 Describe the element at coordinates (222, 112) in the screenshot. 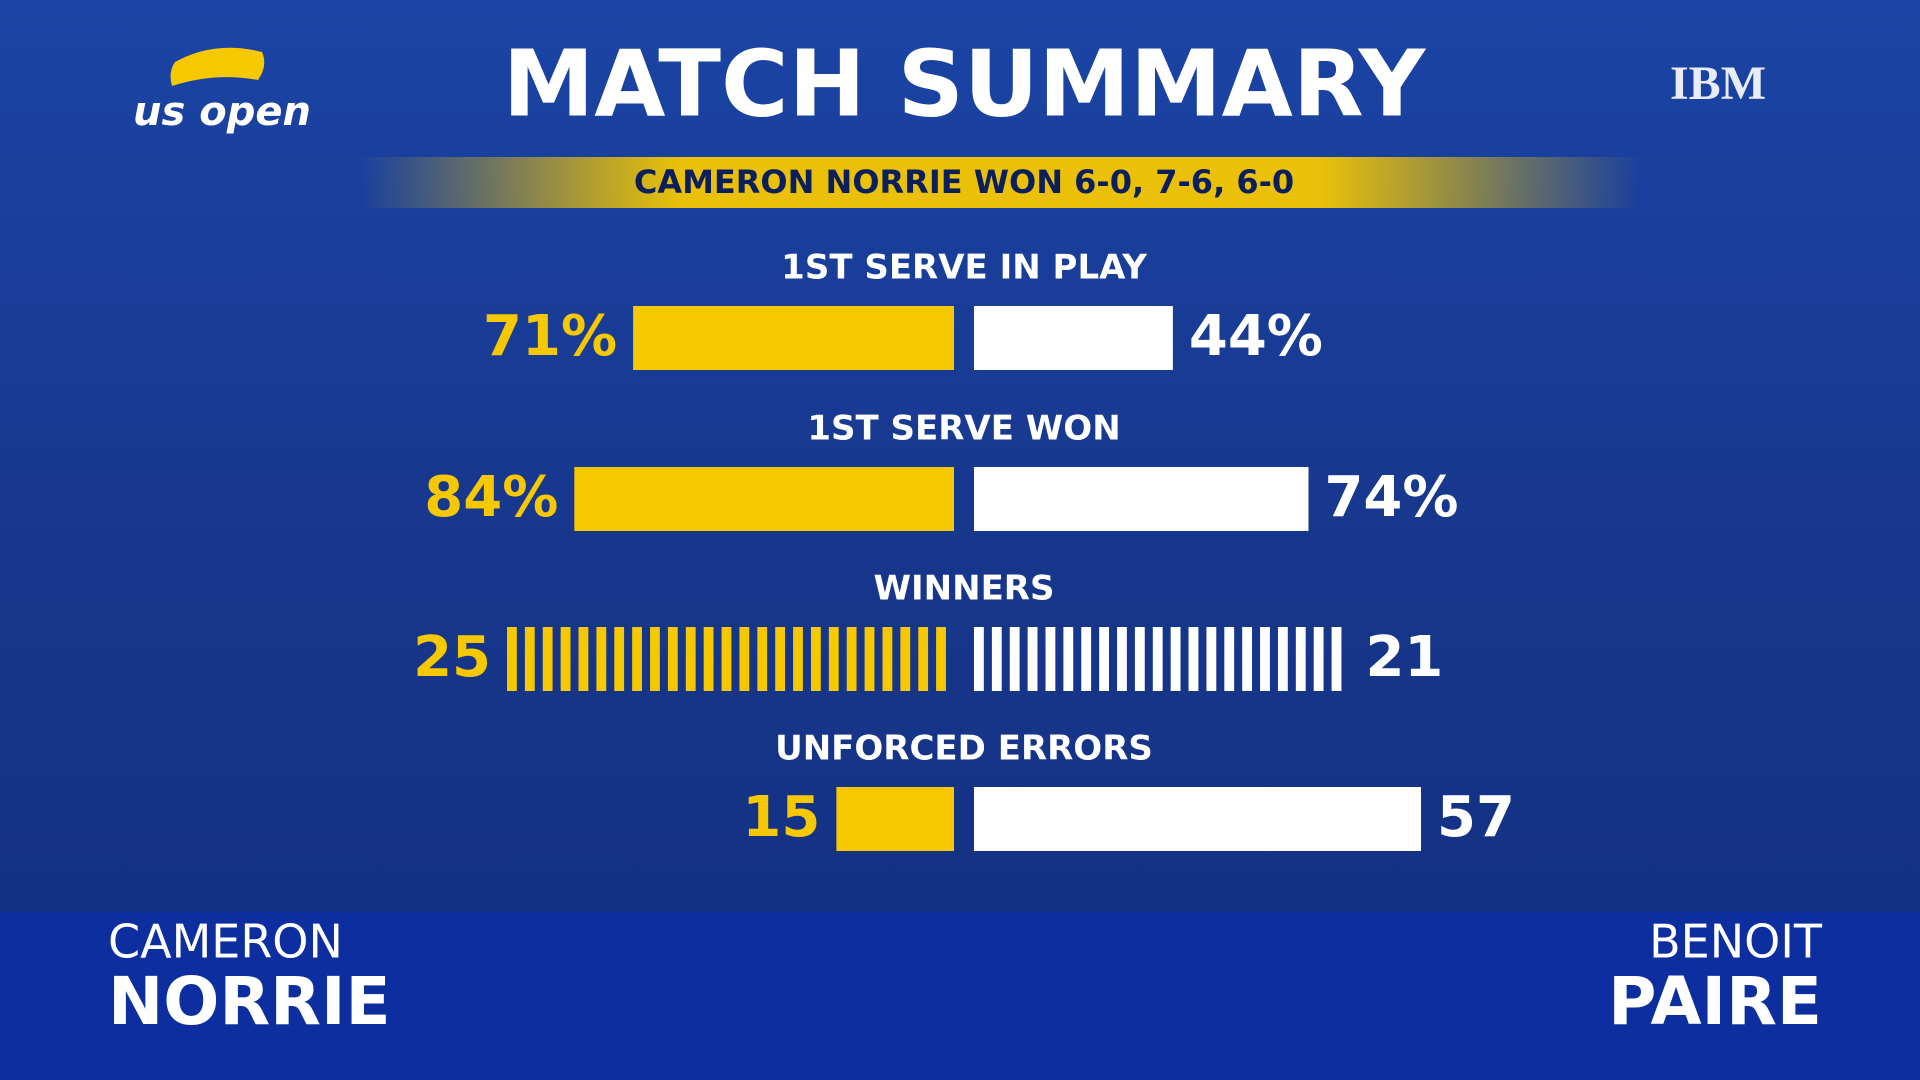

I see `logo: us open` at that location.